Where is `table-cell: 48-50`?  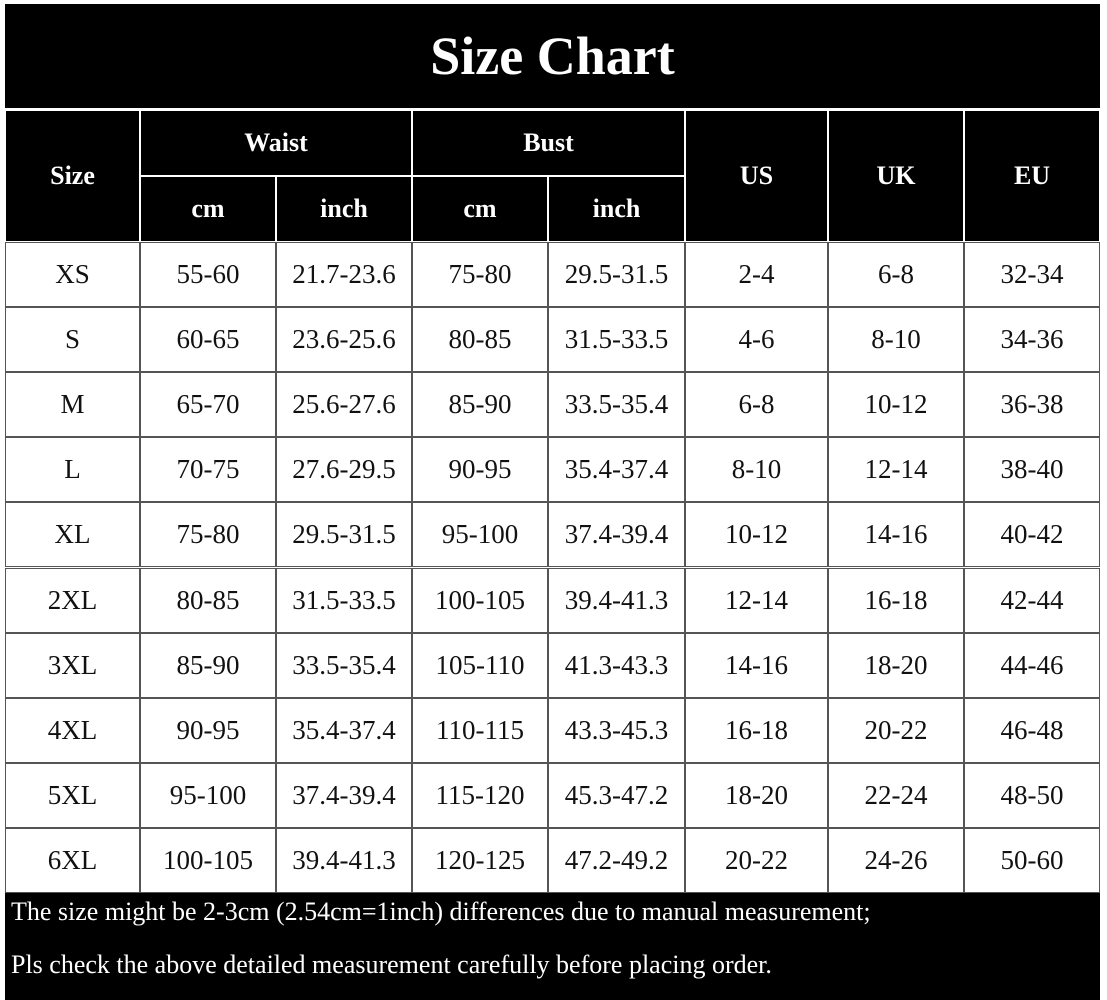 table-cell: 48-50 is located at coordinates (1032, 795).